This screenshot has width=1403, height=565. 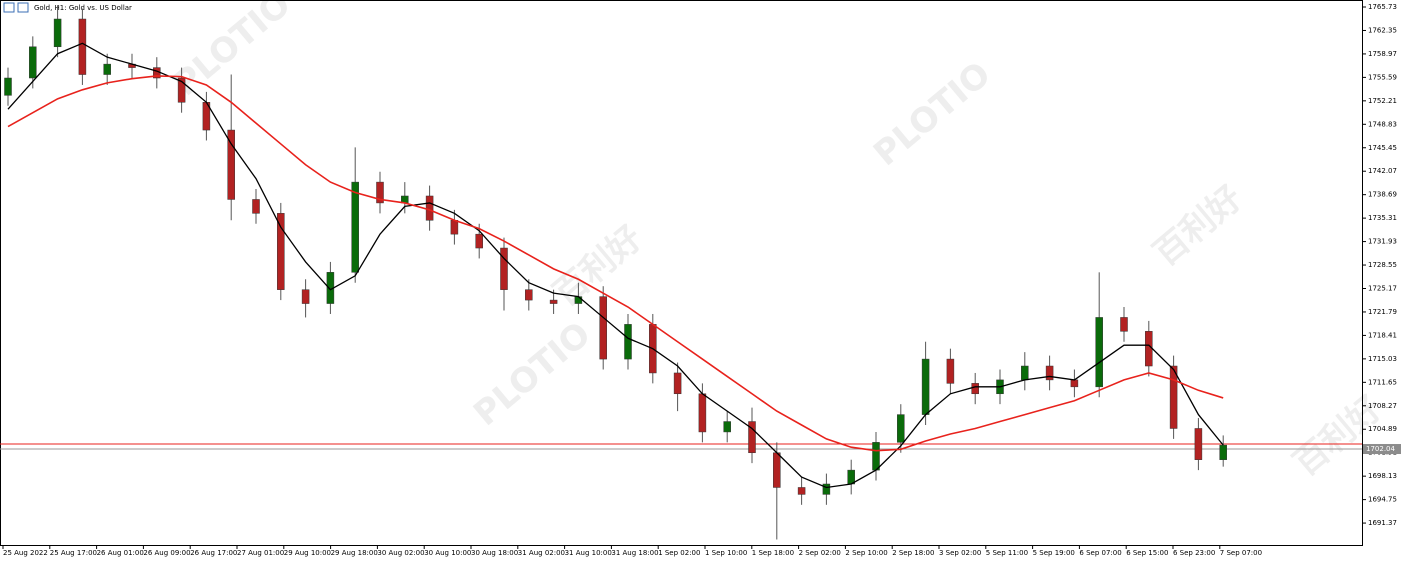 I want to click on y-tick-label: 1718.41, so click(x=1382, y=335).